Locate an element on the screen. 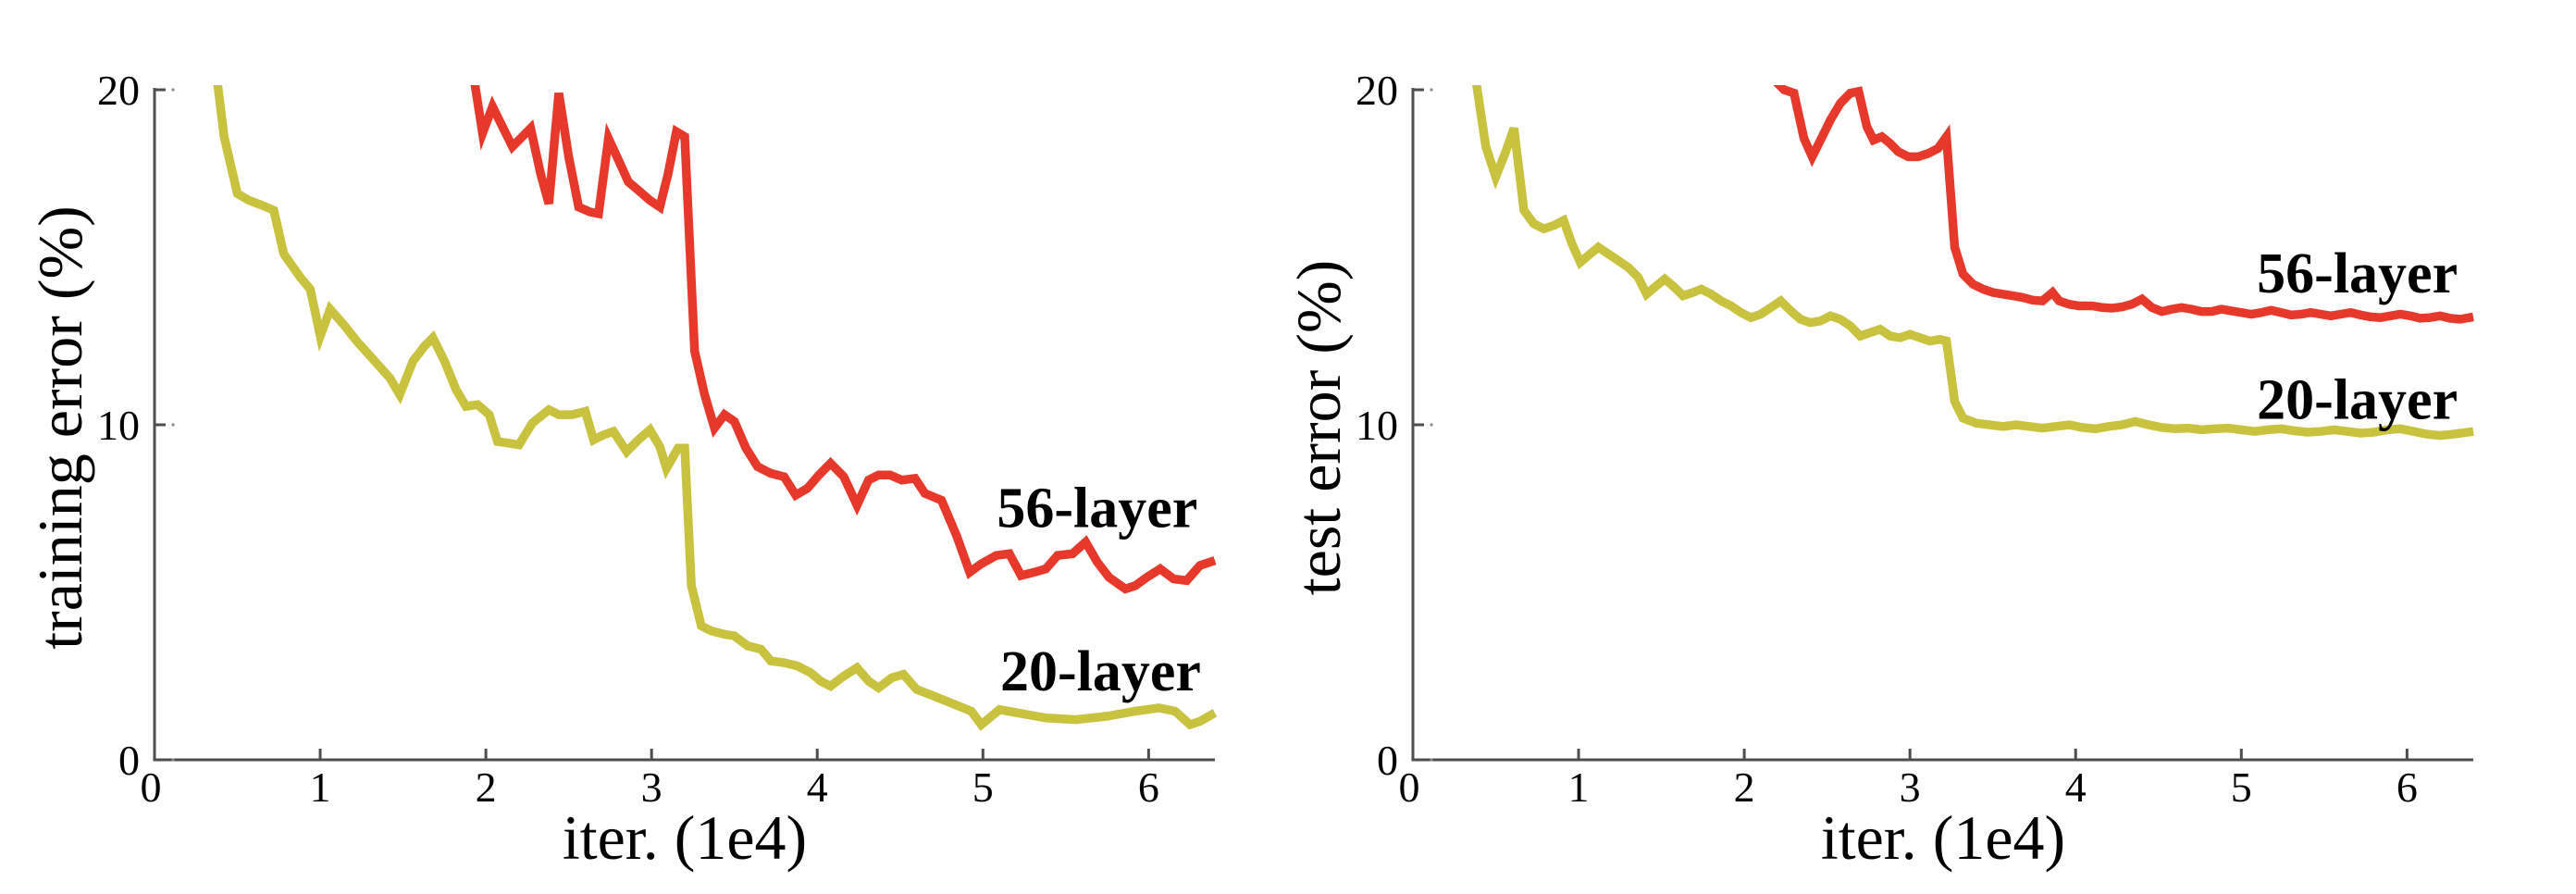 The image size is (2576, 894). series-line-56-layer is located at coordinates (2124, 205).